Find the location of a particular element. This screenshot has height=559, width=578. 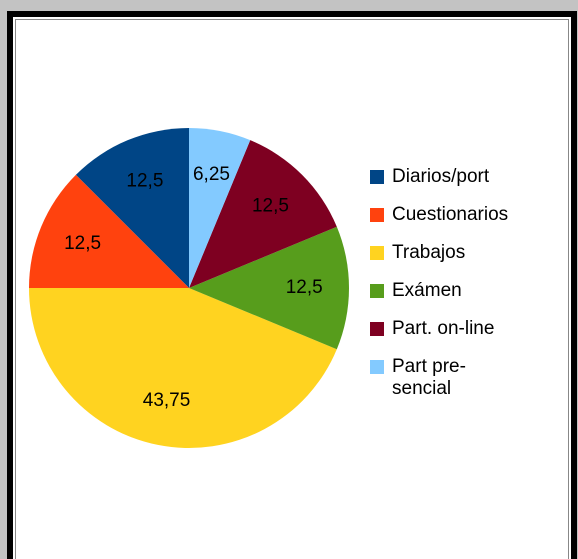

legend-item: Exámen is located at coordinates (455, 291).